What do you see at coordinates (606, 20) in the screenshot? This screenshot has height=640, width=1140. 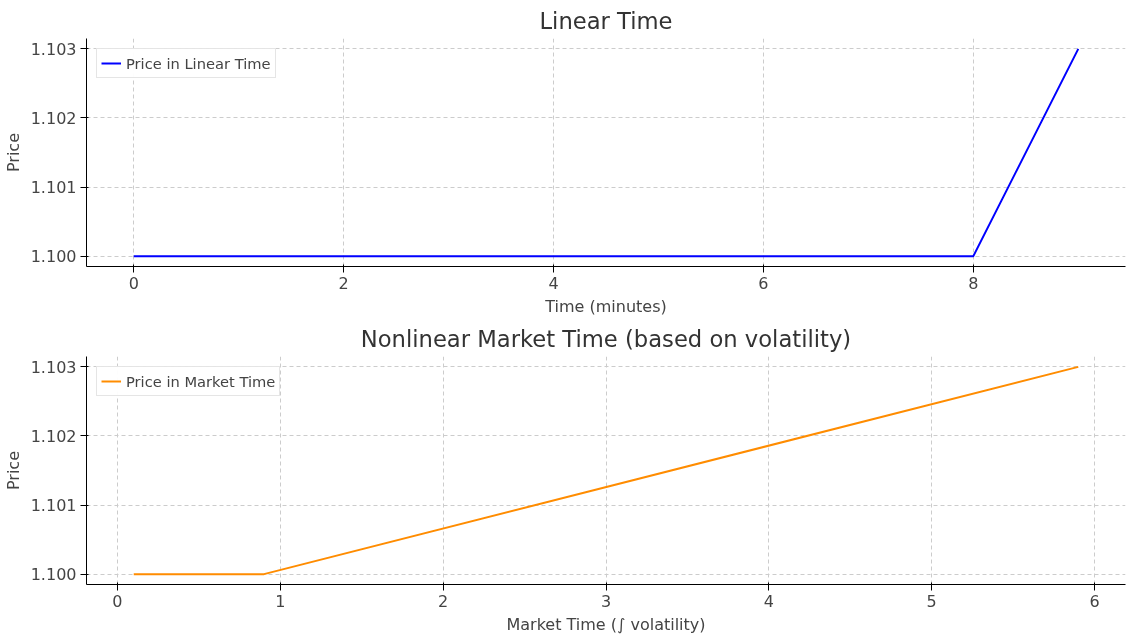 I see `chart-title: Linear Time` at bounding box center [606, 20].